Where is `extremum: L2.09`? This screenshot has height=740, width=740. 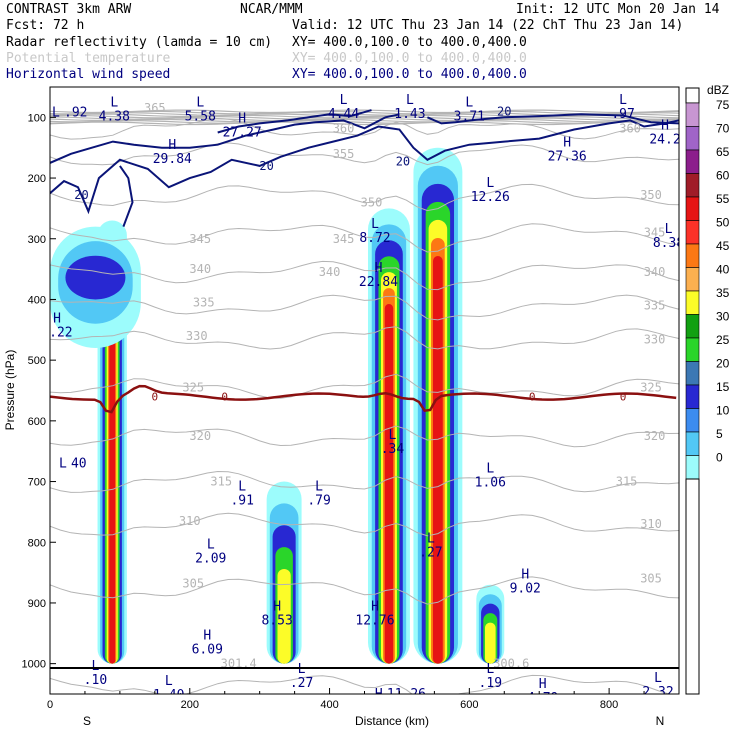 extremum: L2.09 is located at coordinates (210, 551).